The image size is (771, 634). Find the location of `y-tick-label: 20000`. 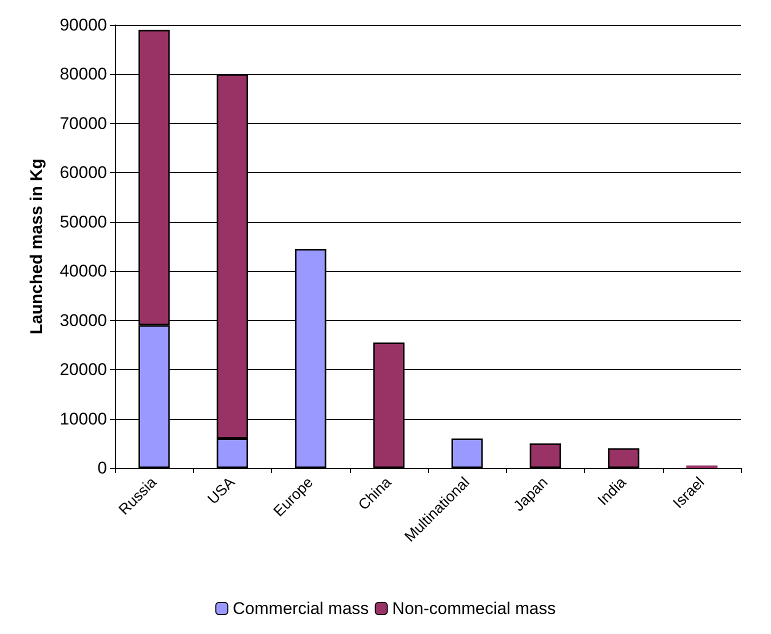

y-tick-label: 20000 is located at coordinates (83, 370).